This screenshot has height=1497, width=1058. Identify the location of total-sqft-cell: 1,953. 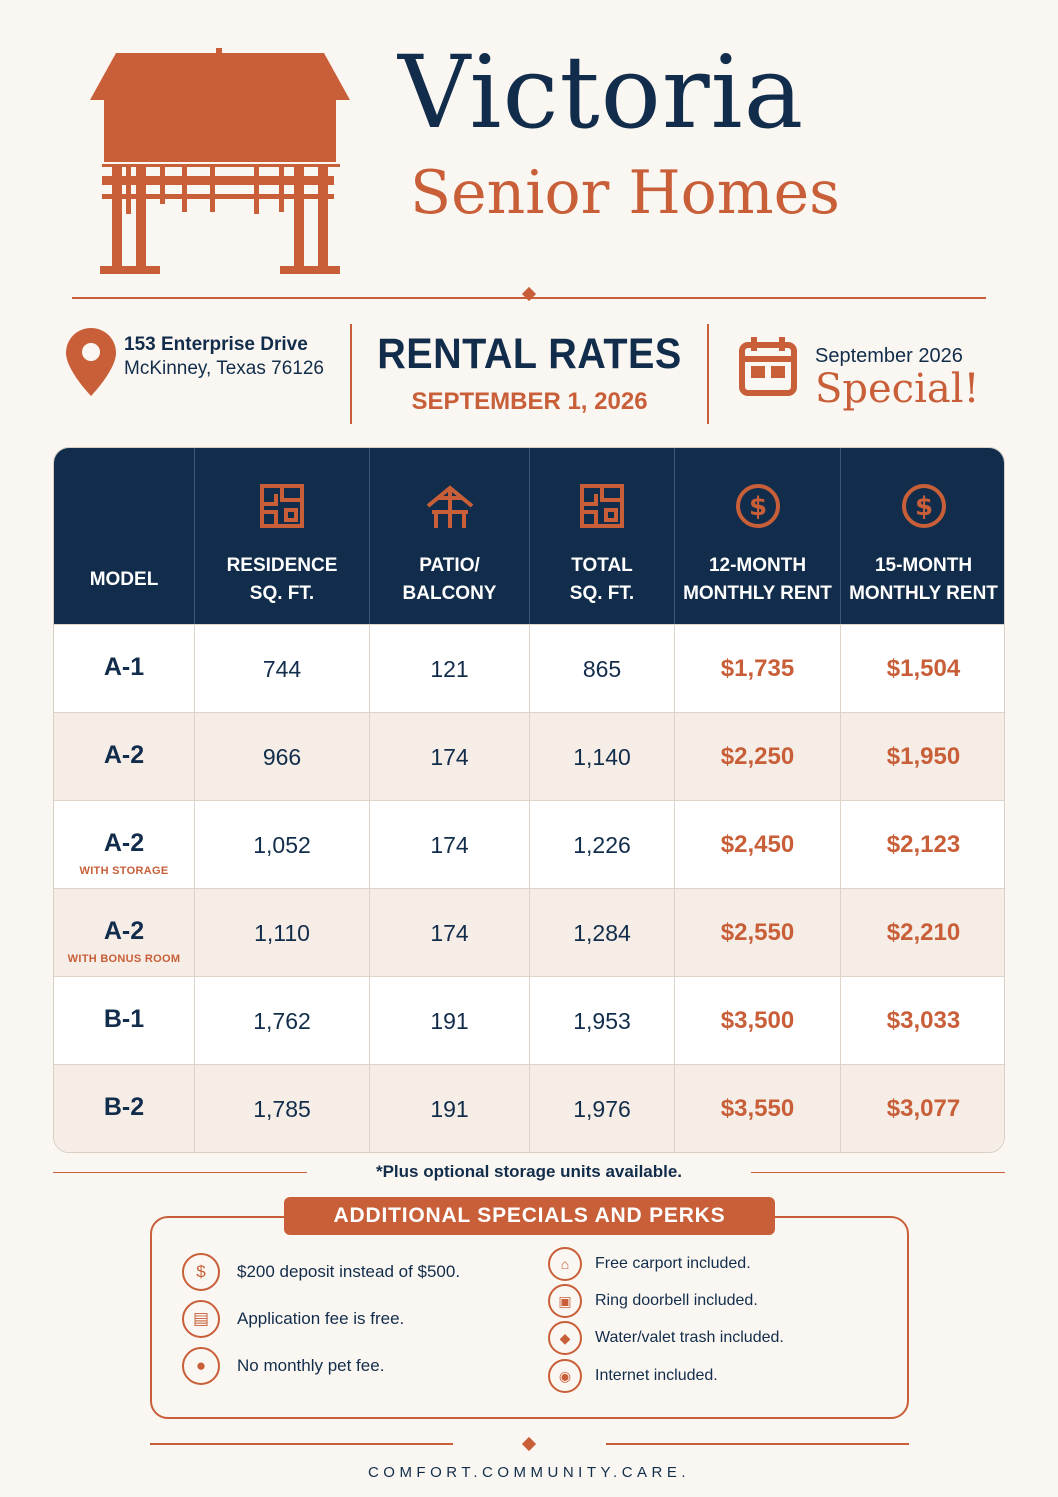
(602, 1021).